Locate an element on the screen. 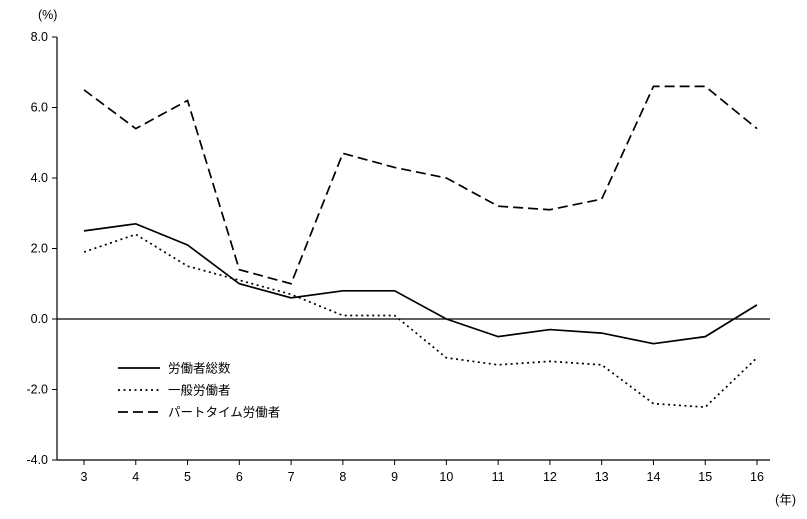 The height and width of the screenshot is (519, 807). x-axis-unit-label: (年) is located at coordinates (785, 500).